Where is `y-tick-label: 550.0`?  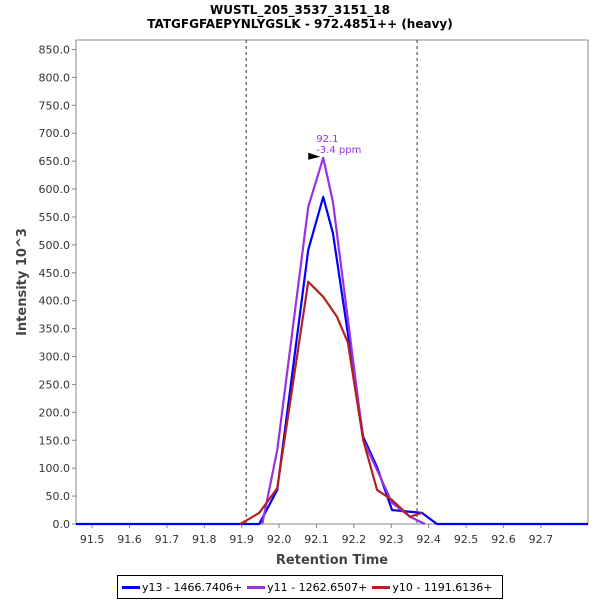 y-tick-label: 550.0 is located at coordinates (55, 217).